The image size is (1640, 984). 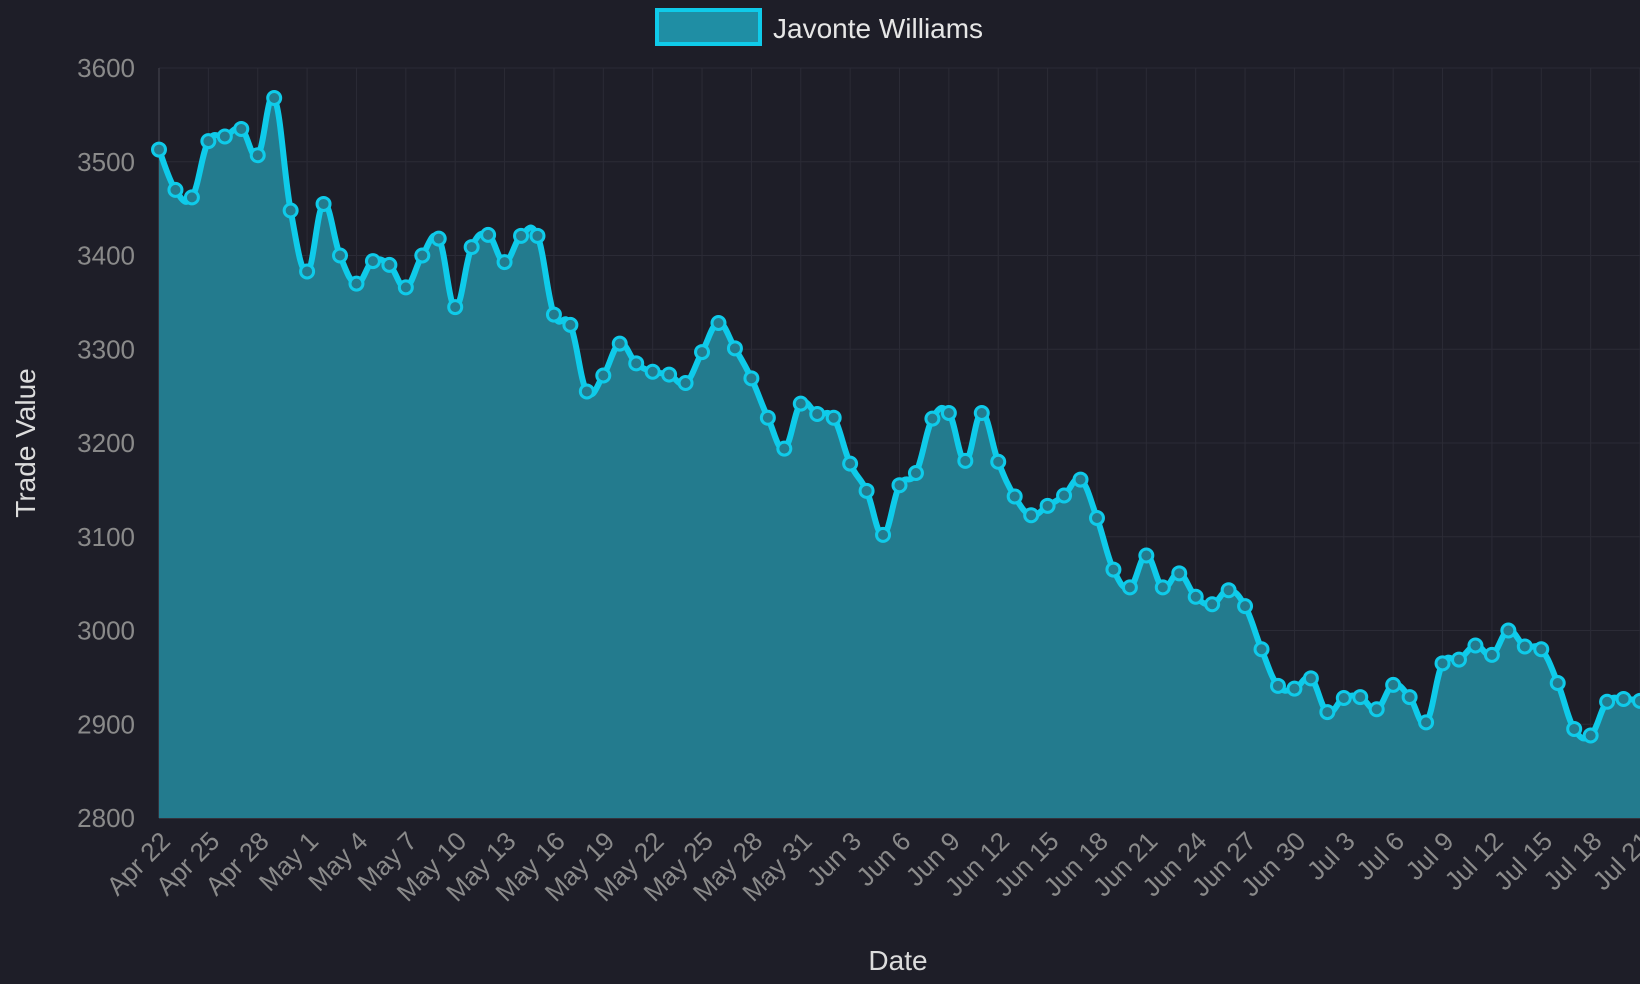 What do you see at coordinates (106, 162) in the screenshot?
I see `y-tick-label: 3500` at bounding box center [106, 162].